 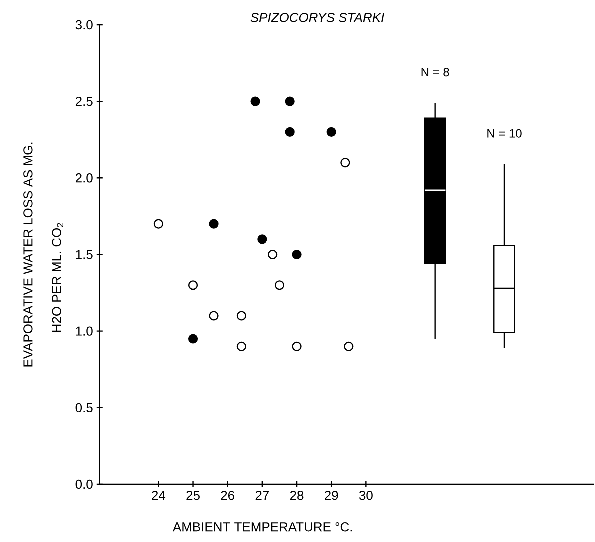 What do you see at coordinates (84, 484) in the screenshot?
I see `y-tick-label: 0.0` at bounding box center [84, 484].